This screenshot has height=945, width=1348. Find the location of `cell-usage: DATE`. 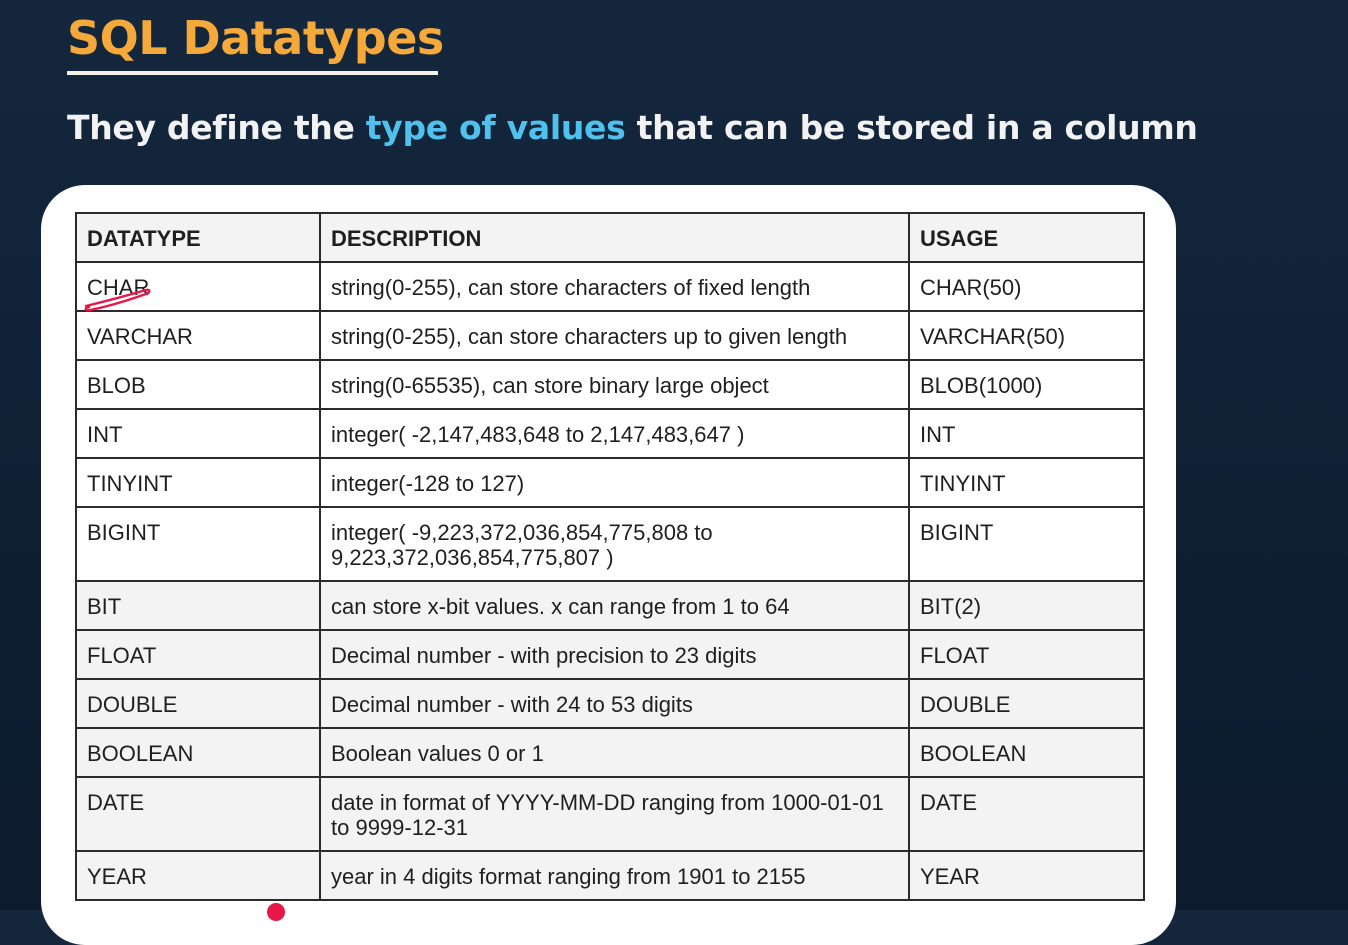

cell-usage: DATE is located at coordinates (1026, 814).